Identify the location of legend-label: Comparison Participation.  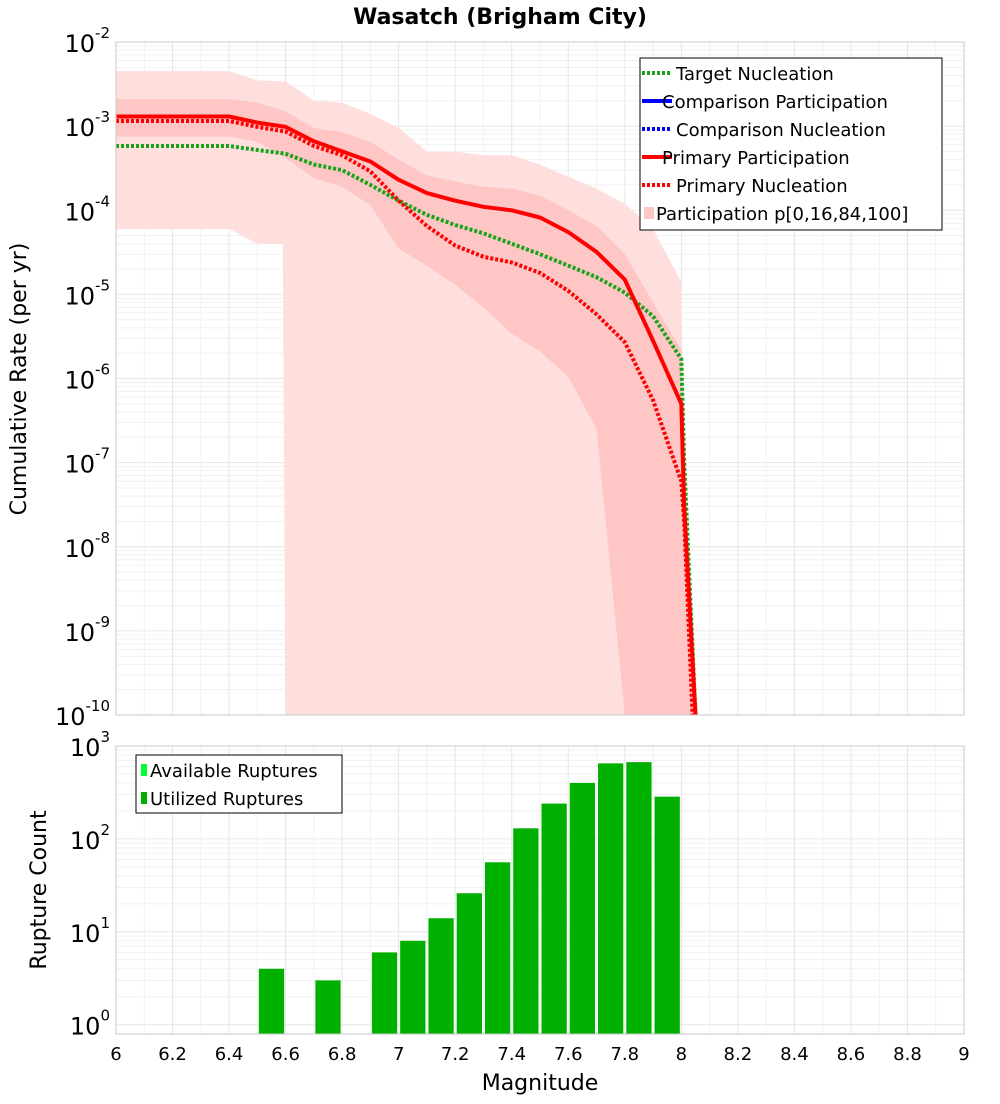
(775, 102).